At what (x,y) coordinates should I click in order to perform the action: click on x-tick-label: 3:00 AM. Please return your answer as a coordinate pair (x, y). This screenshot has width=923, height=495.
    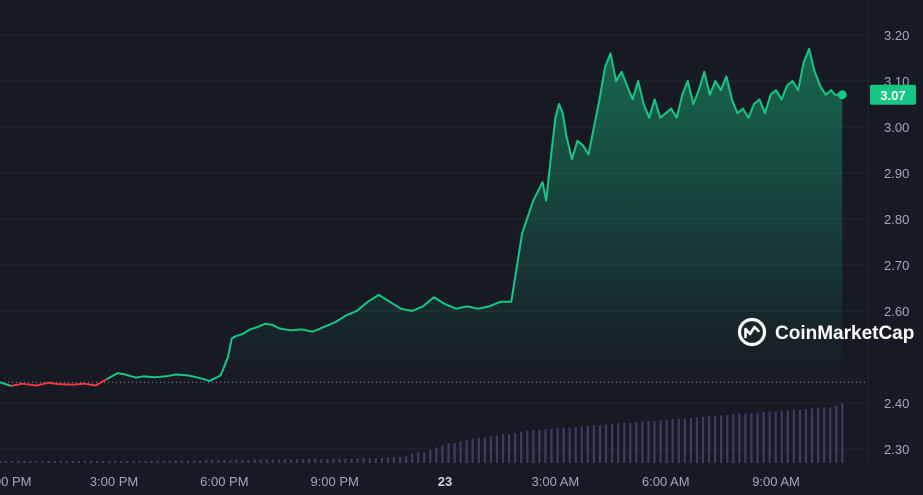
    Looking at the image, I should click on (556, 481).